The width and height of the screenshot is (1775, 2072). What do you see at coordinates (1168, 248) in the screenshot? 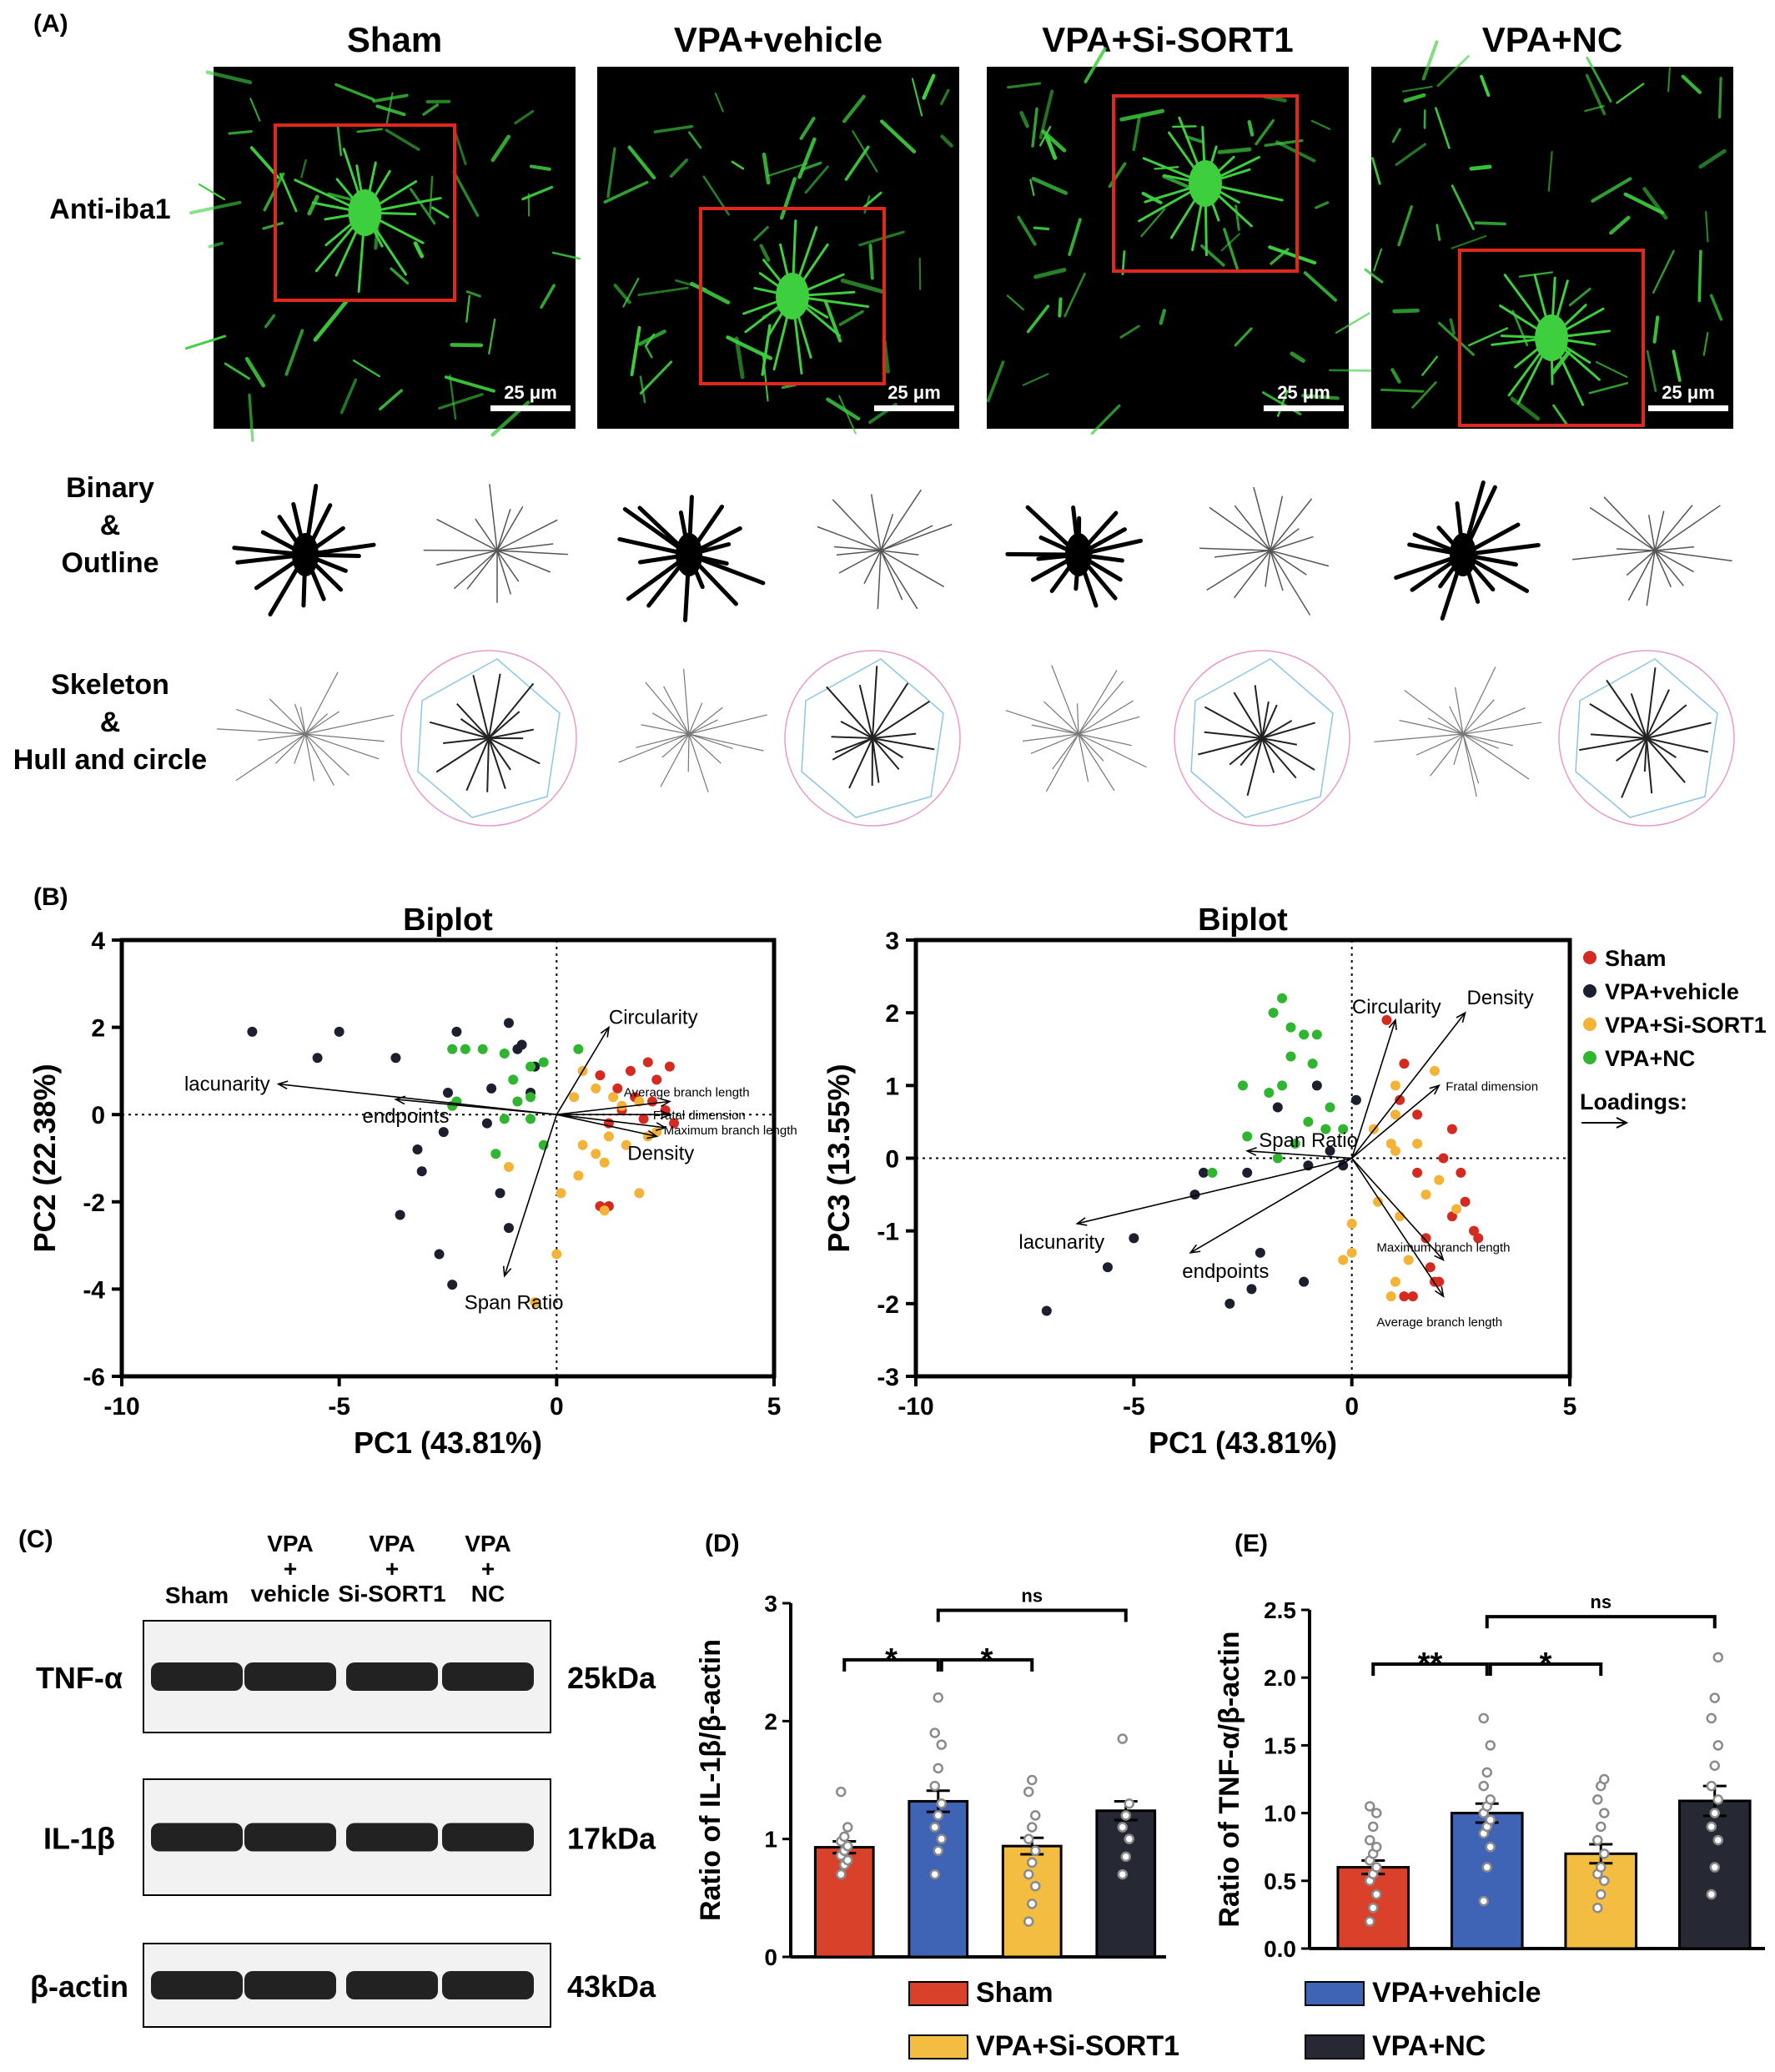
I see `micrograph` at bounding box center [1168, 248].